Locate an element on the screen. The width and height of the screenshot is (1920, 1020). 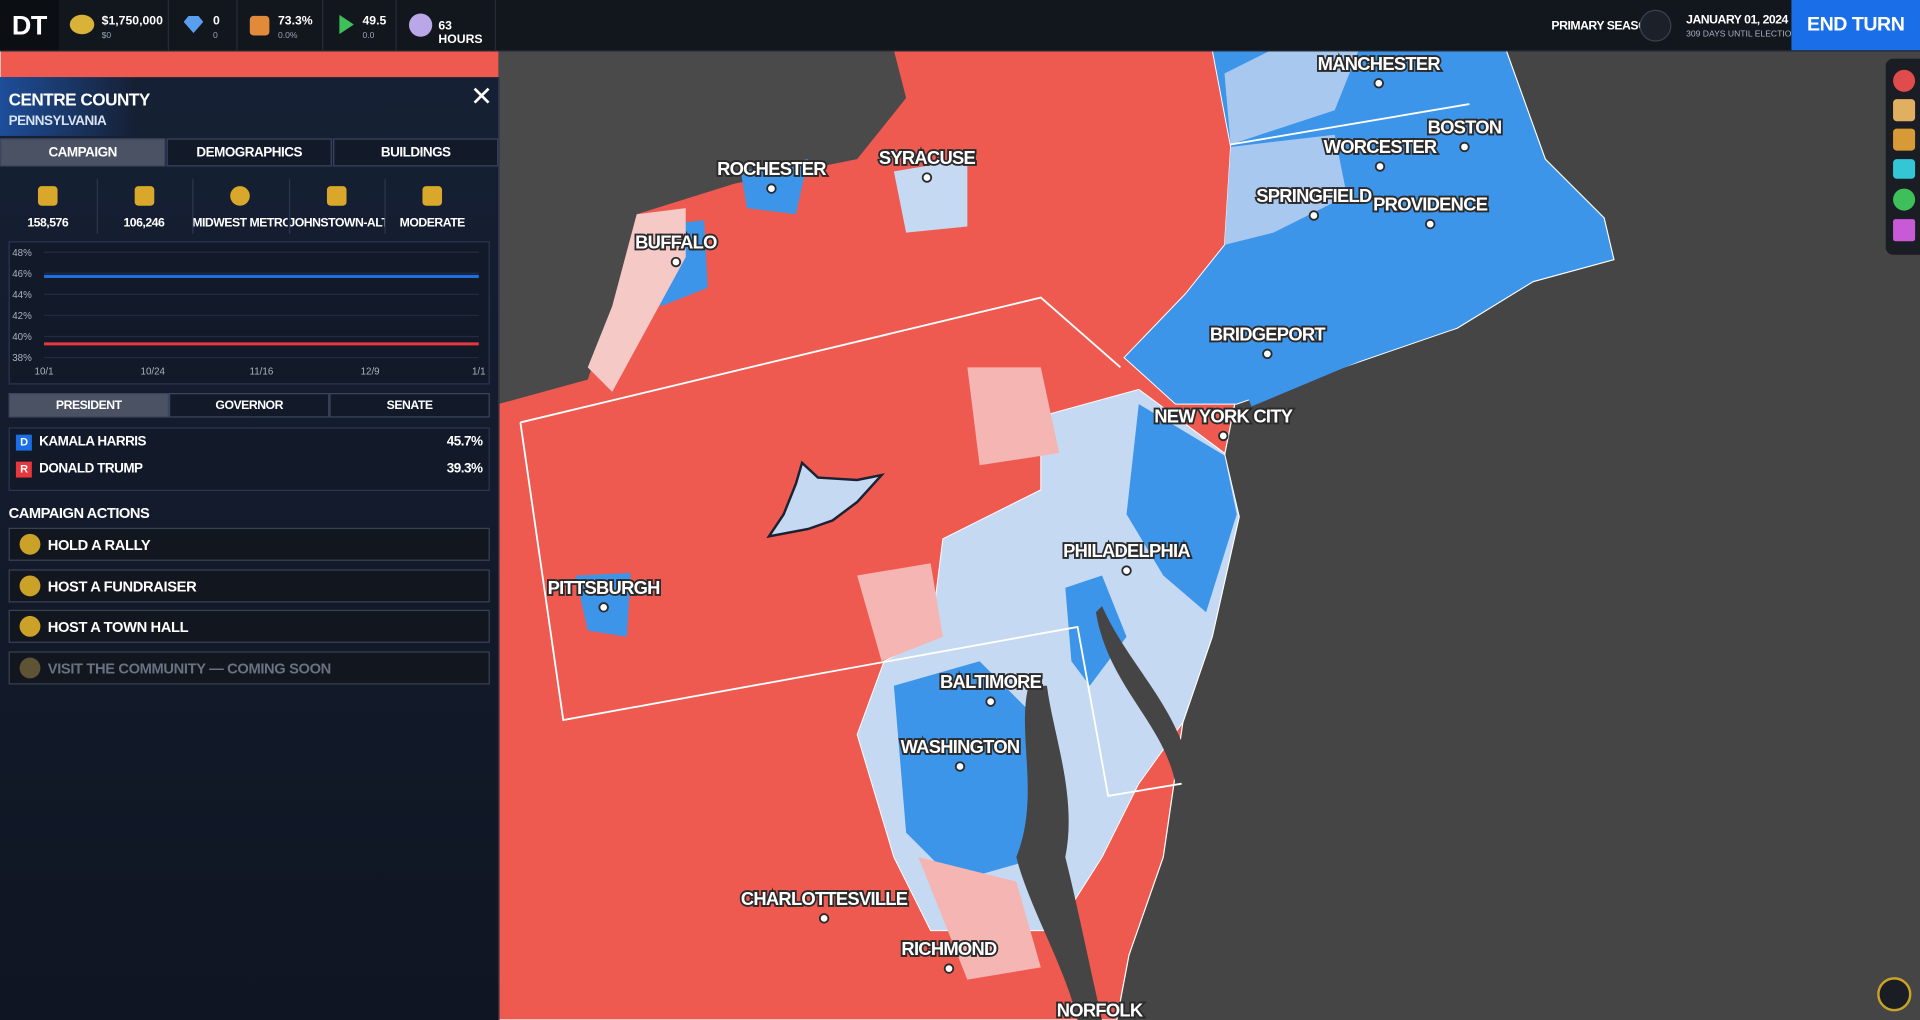
header-accent is located at coordinates (67, 106).